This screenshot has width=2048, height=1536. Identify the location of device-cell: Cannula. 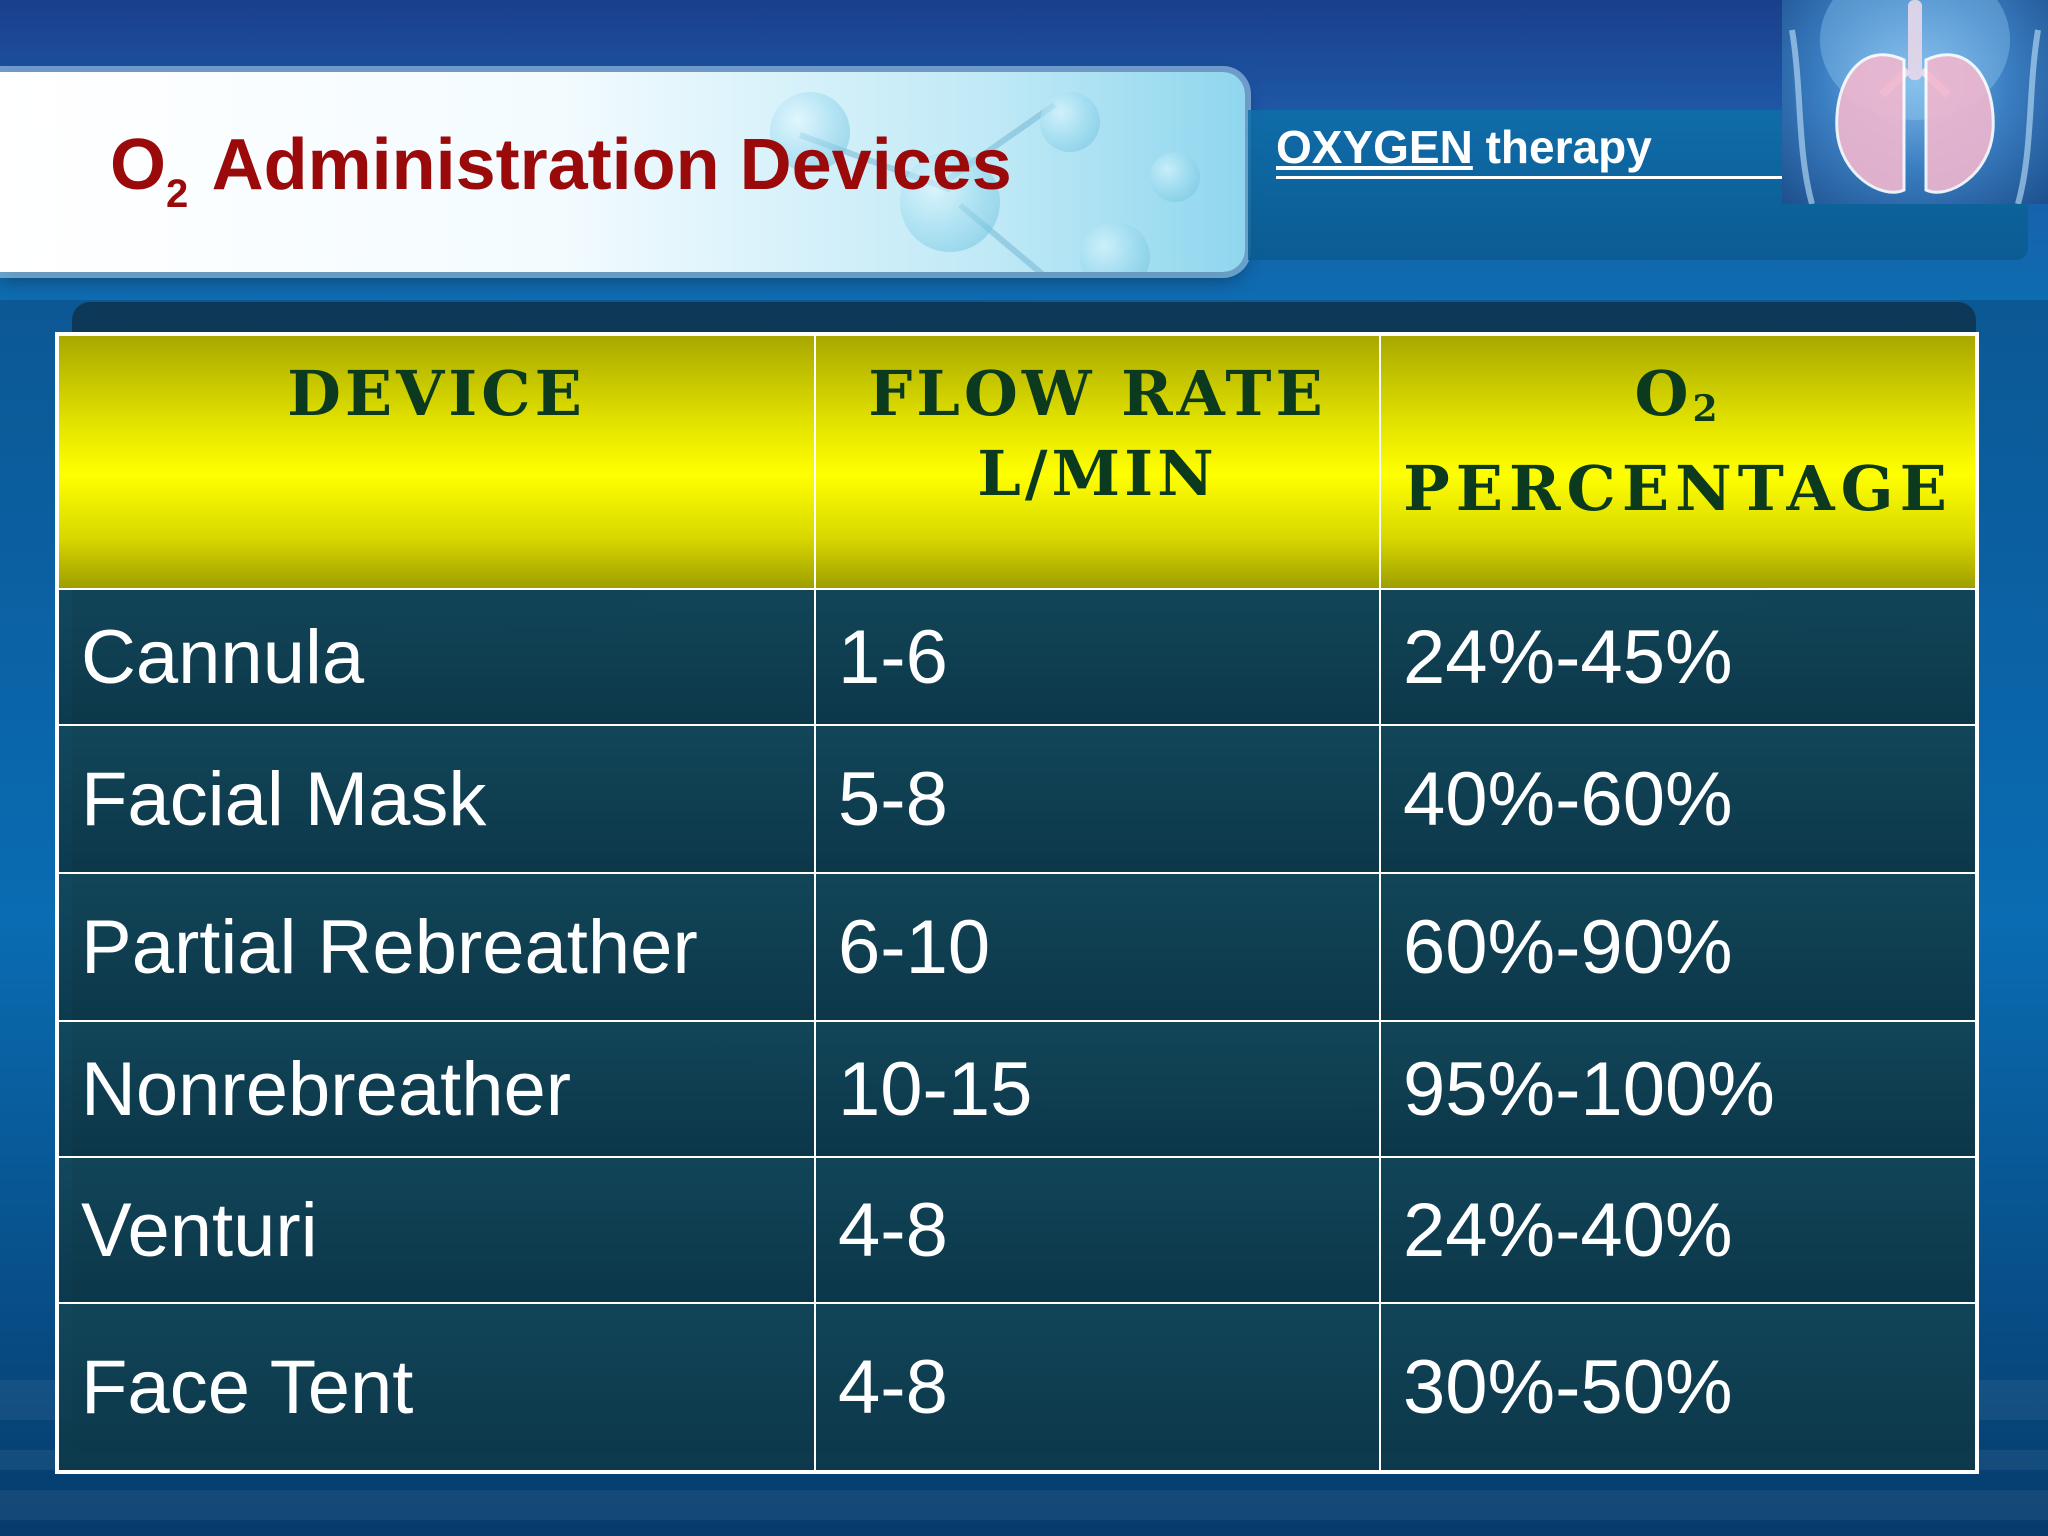
(436, 657).